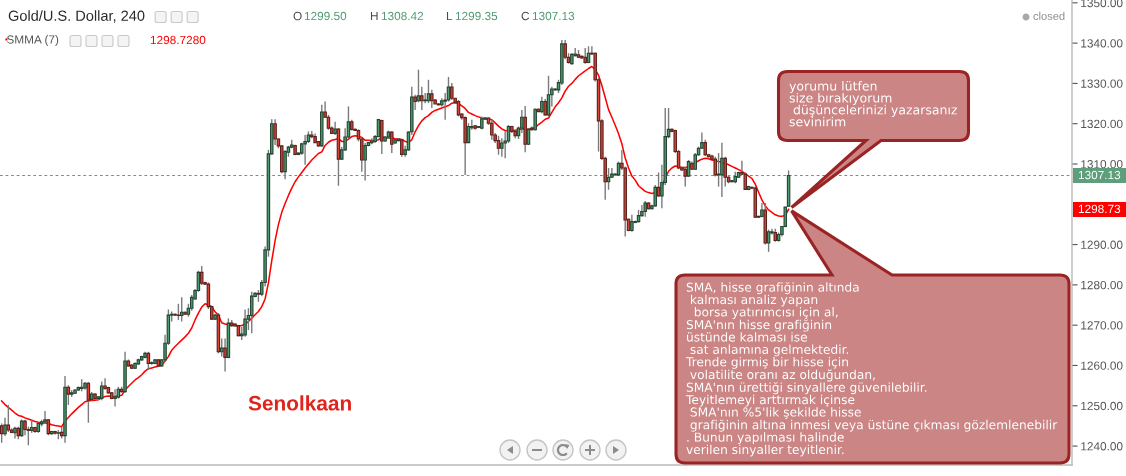 The image size is (1126, 476). What do you see at coordinates (297, 16) in the screenshot?
I see `annotation: O` at bounding box center [297, 16].